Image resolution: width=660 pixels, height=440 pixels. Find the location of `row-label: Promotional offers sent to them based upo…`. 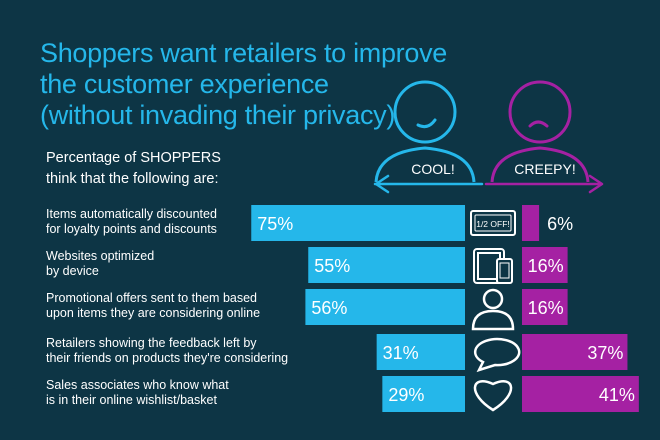

row-label: Promotional offers sent to them based upo… is located at coordinates (153, 305).